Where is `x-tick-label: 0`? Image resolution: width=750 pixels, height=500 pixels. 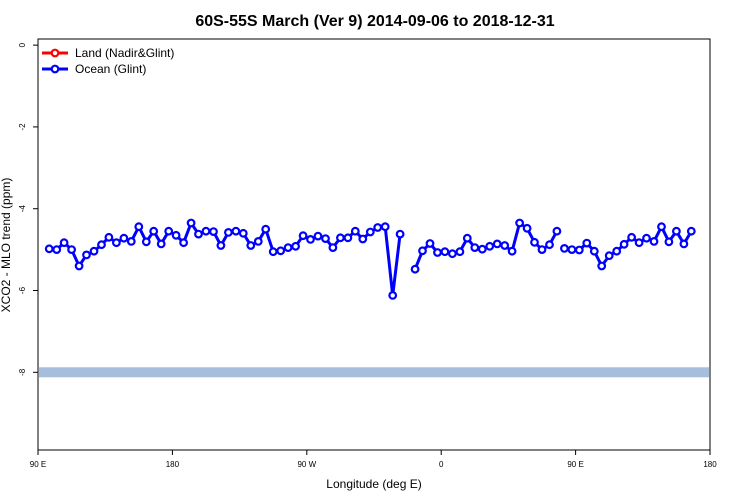
x-tick-label: 0 is located at coordinates (441, 464).